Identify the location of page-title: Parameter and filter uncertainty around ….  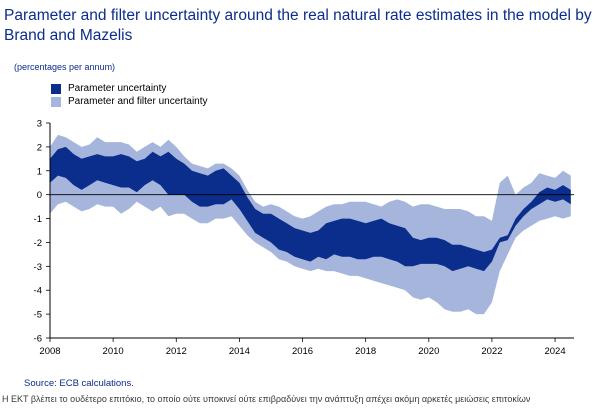
(298, 25).